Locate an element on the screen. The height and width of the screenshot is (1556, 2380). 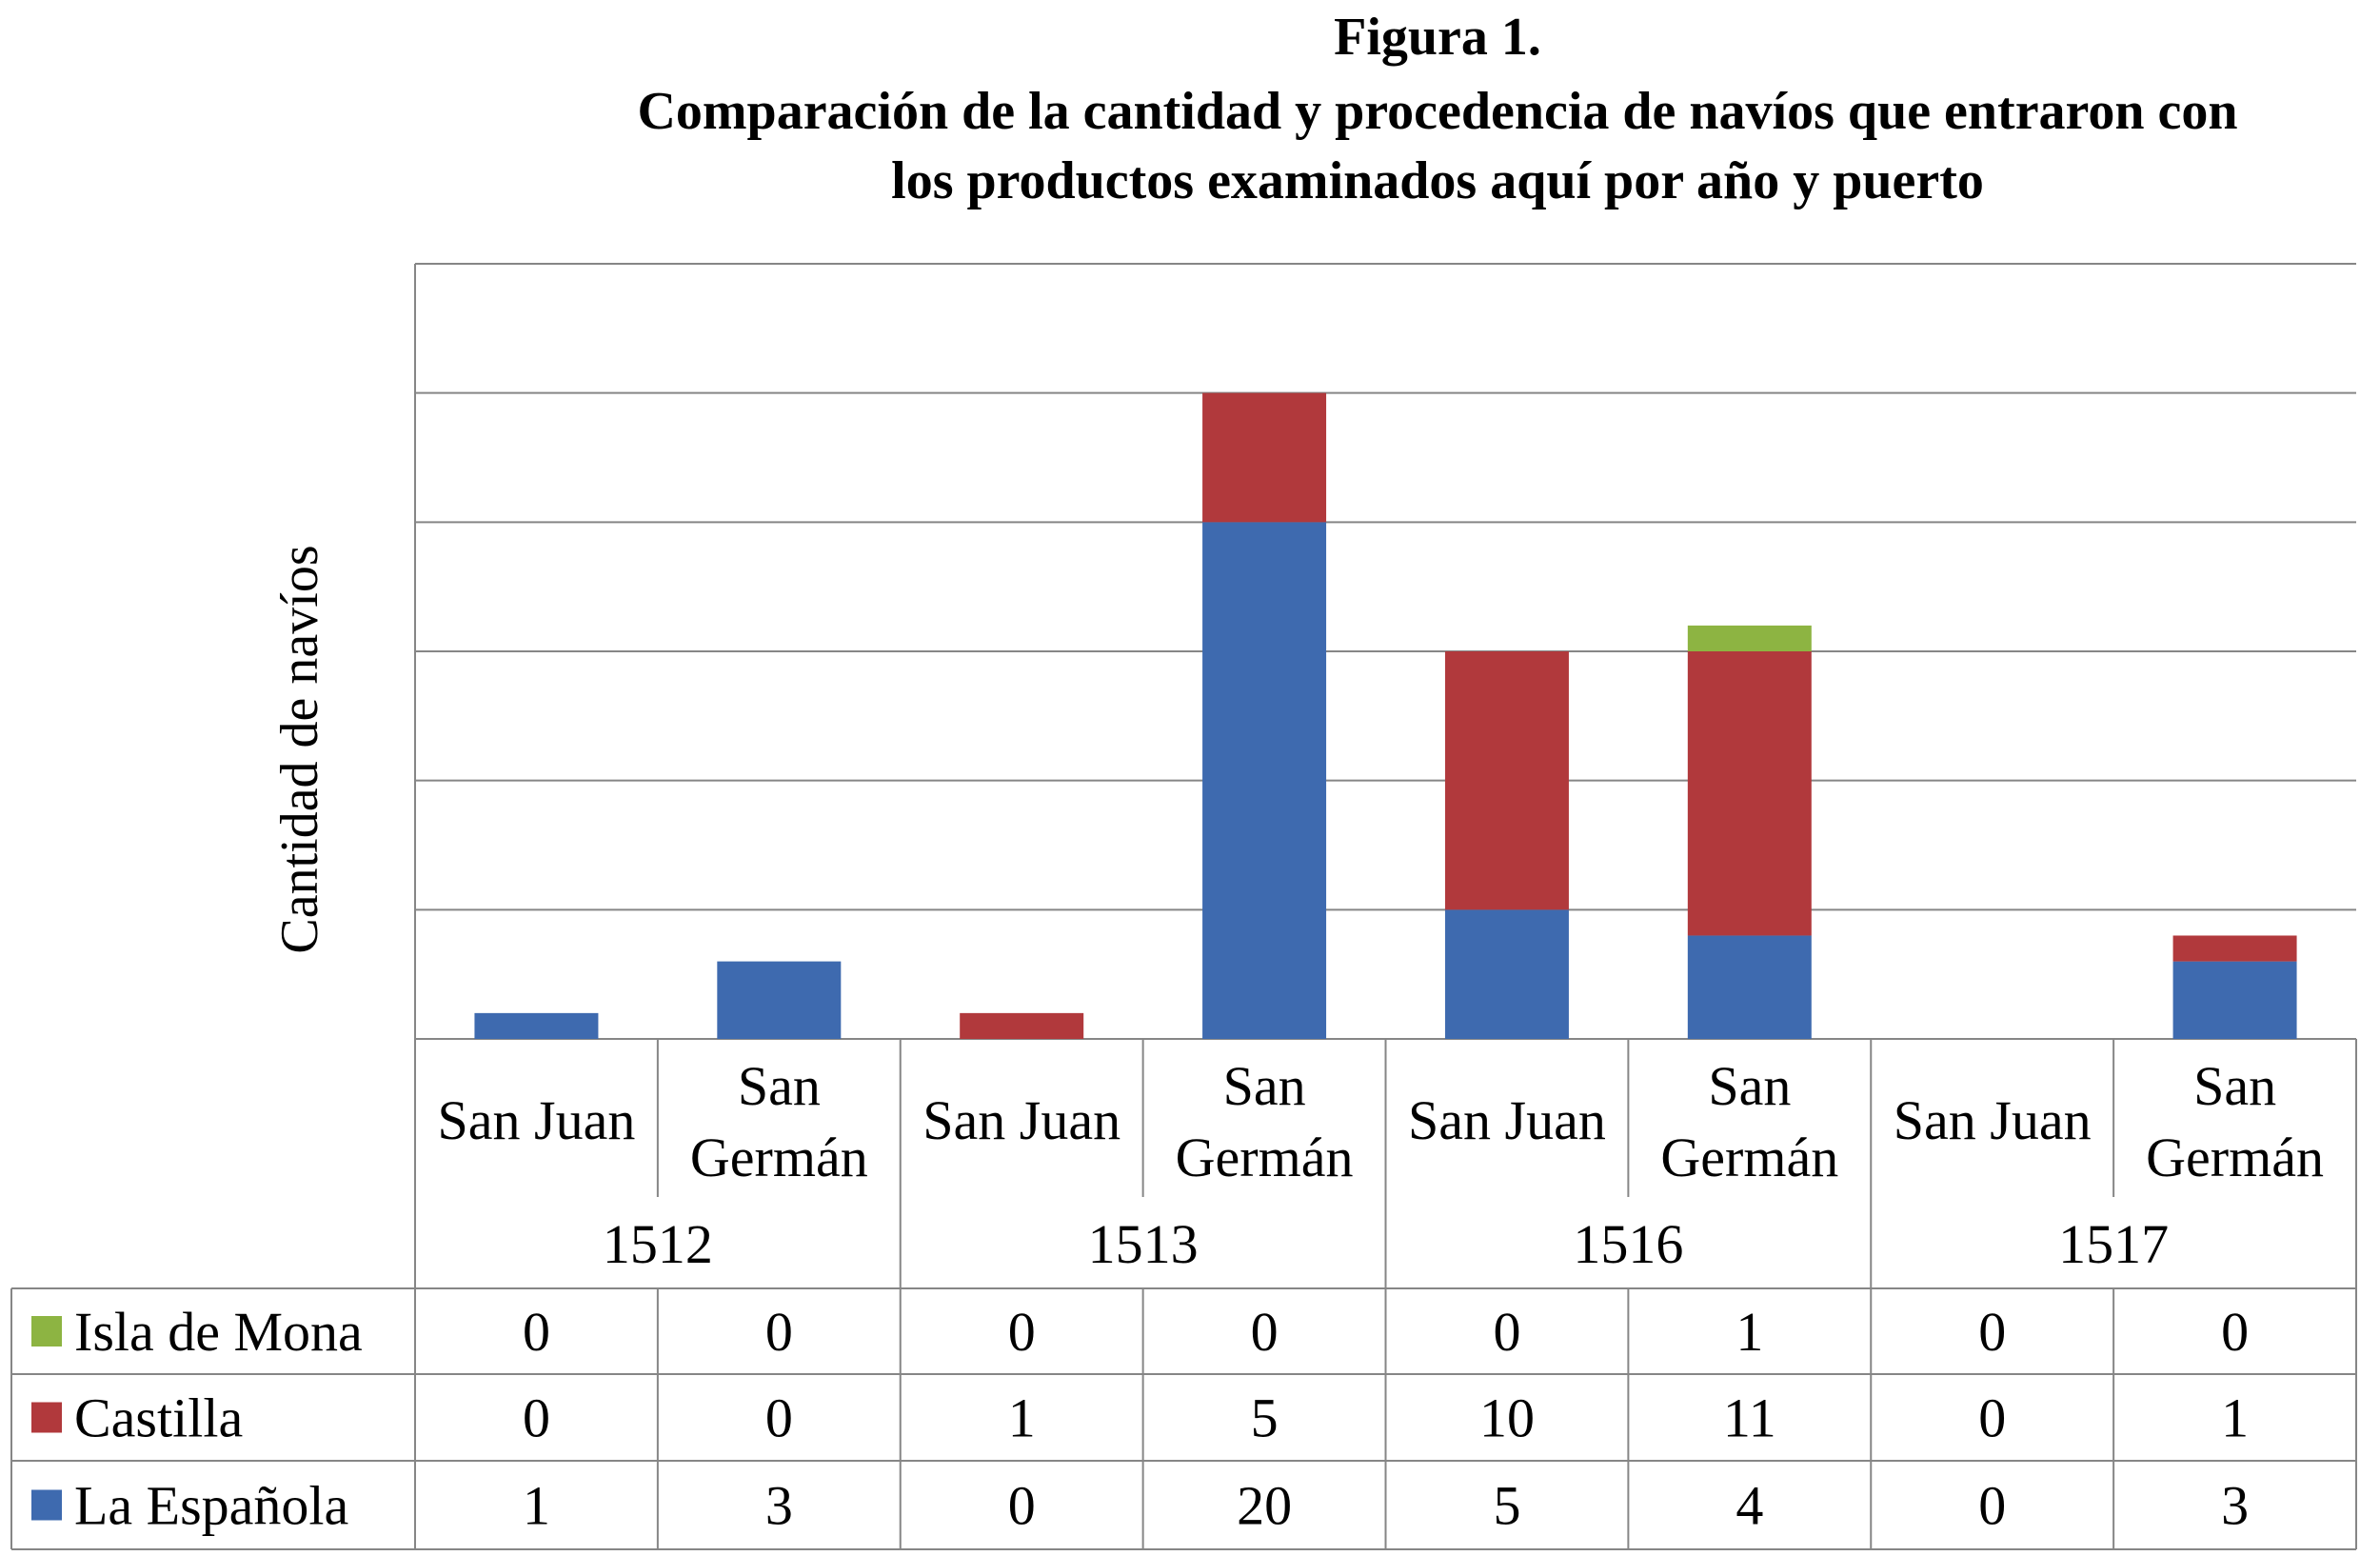
category-label-7: San Juan is located at coordinates (1993, 1120).